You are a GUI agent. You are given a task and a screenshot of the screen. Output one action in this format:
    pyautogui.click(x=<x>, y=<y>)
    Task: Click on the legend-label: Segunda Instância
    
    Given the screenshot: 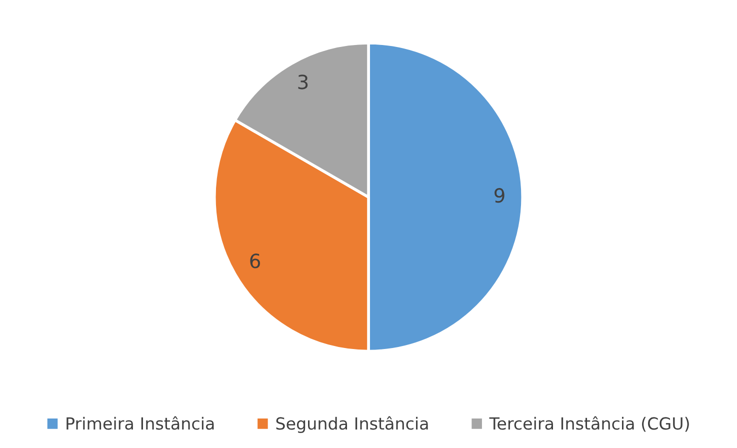 What is the action you would take?
    pyautogui.click(x=352, y=424)
    